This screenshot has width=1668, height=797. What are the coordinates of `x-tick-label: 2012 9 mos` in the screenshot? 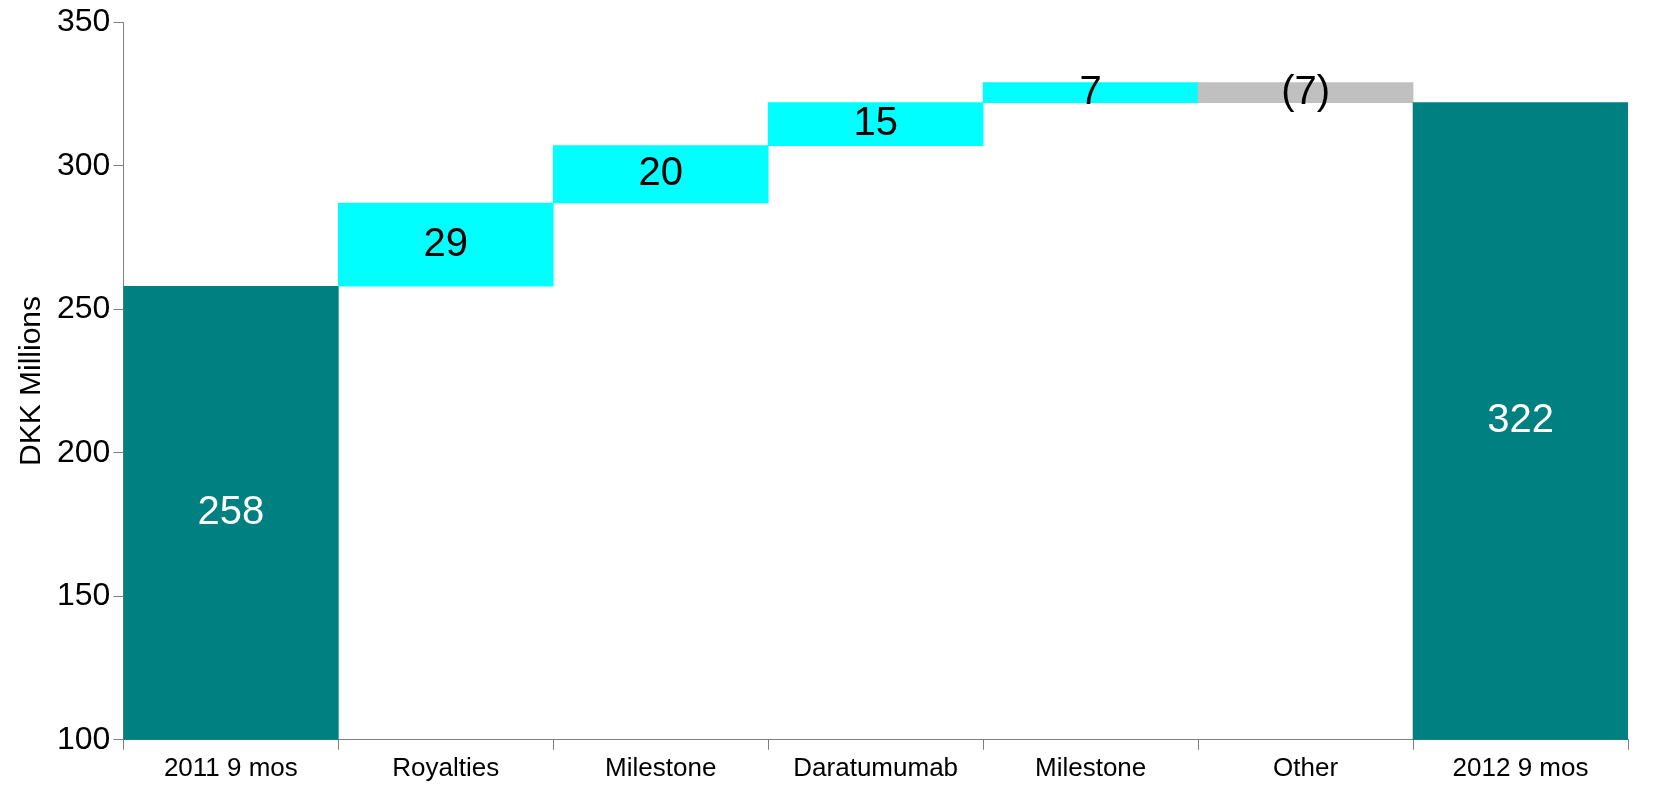 It's located at (1520, 766).